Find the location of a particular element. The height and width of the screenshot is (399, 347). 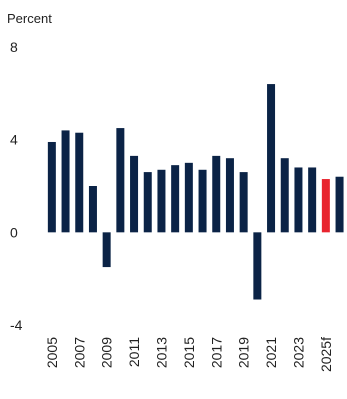

x-tick-label: 2017 is located at coordinates (216, 352).